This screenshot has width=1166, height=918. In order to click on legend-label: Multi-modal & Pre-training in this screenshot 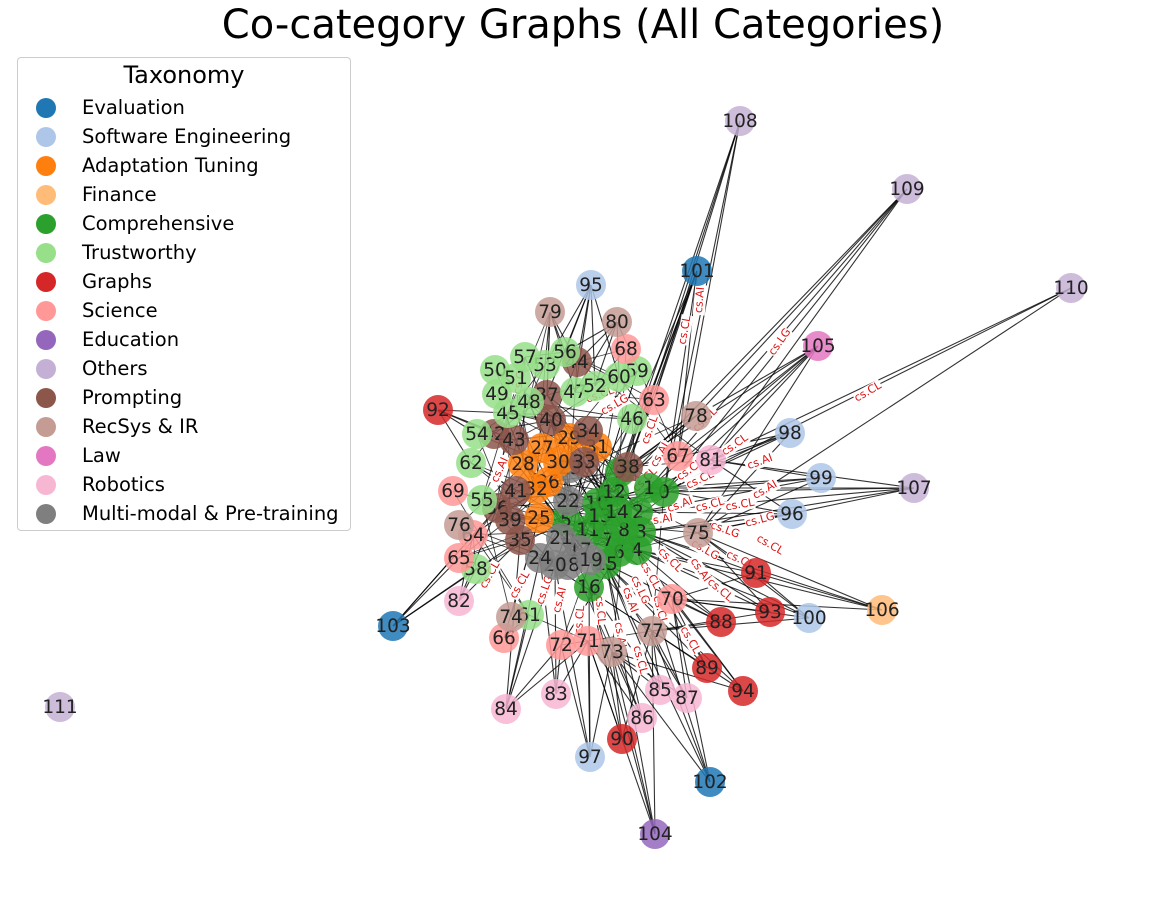, I will do `click(210, 513)`.